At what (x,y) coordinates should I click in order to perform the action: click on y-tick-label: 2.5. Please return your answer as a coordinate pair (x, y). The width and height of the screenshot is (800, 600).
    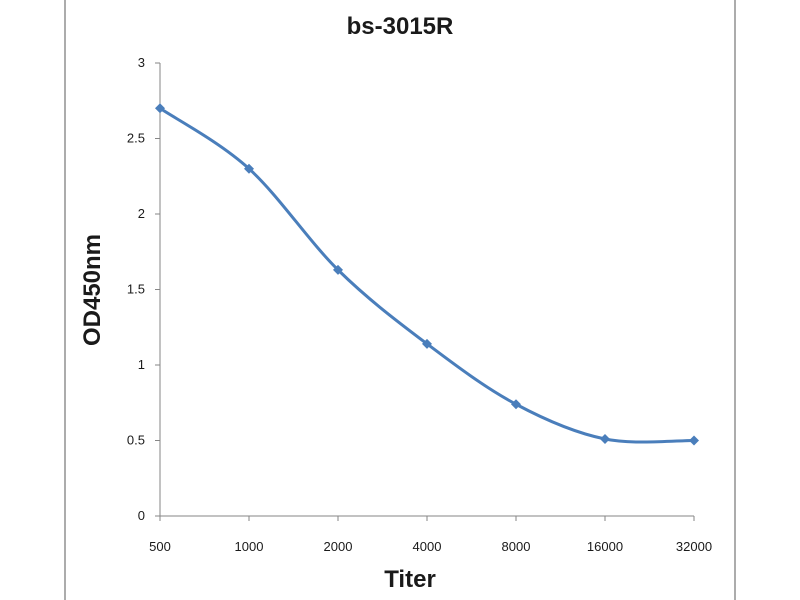
    Looking at the image, I should click on (136, 138).